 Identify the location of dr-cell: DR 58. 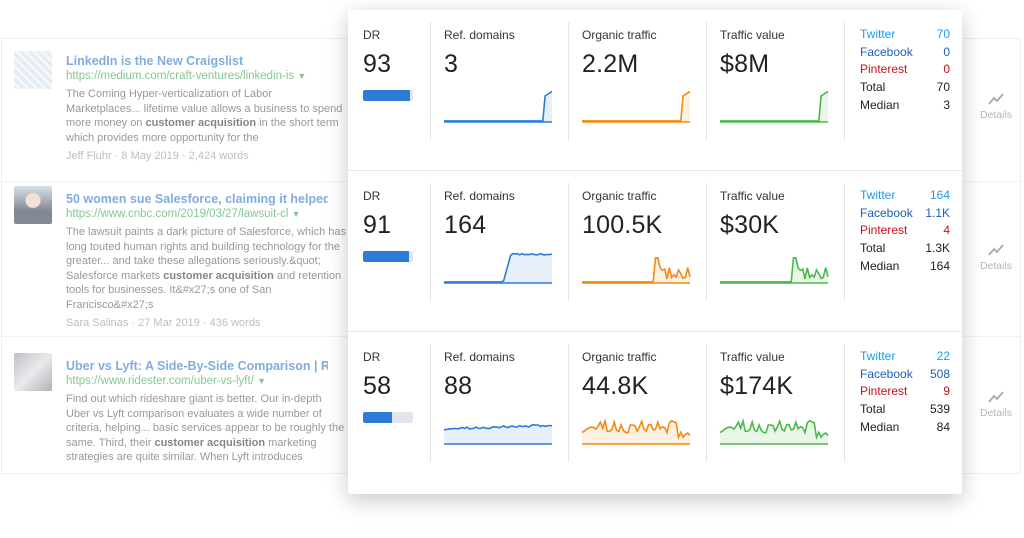
(389, 397).